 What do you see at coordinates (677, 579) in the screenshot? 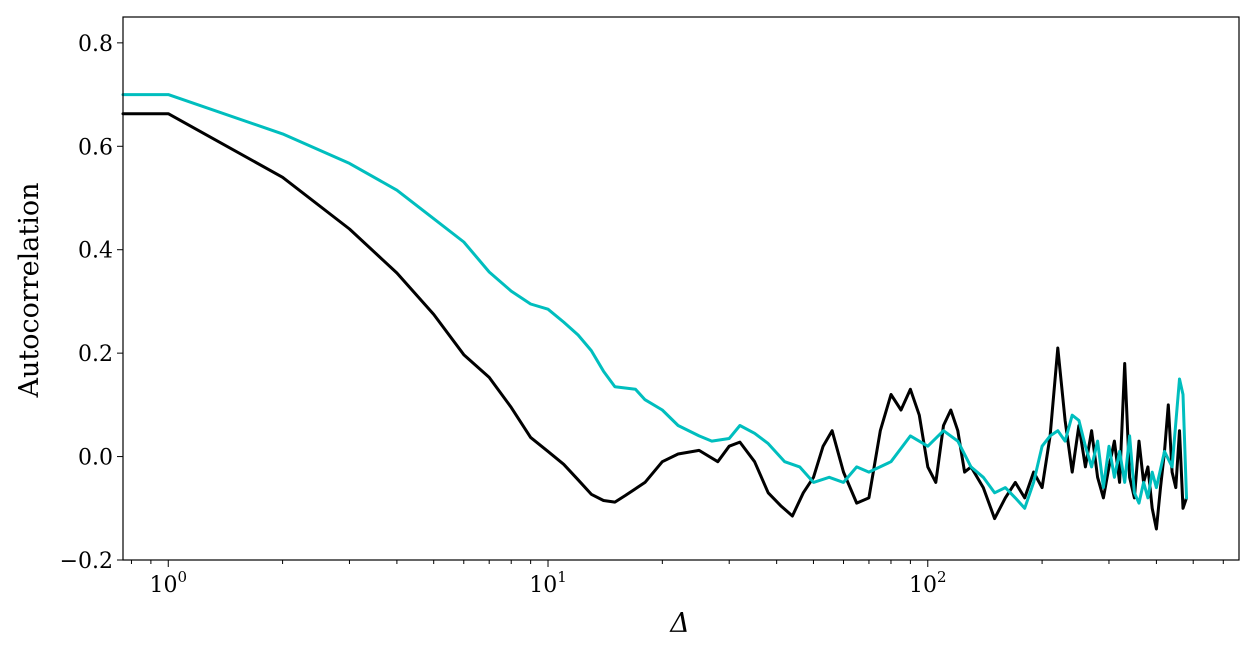
I see `x-axis-ticks: 10⁰ 10¹ 10²` at bounding box center [677, 579].